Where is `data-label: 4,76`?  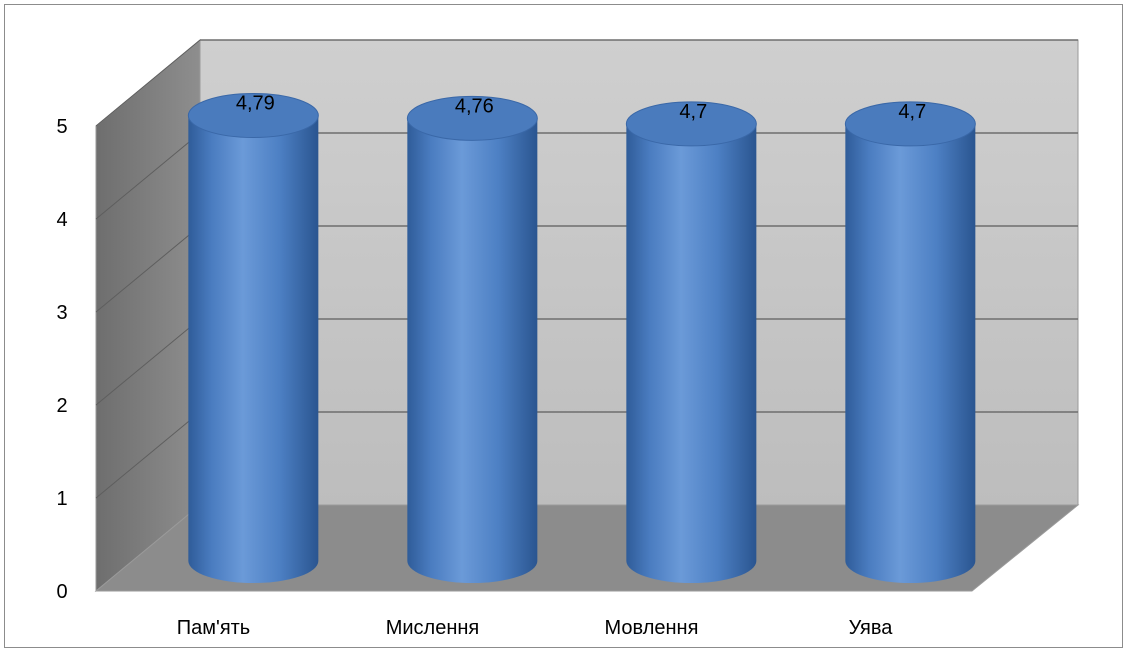
data-label: 4,76 is located at coordinates (474, 106).